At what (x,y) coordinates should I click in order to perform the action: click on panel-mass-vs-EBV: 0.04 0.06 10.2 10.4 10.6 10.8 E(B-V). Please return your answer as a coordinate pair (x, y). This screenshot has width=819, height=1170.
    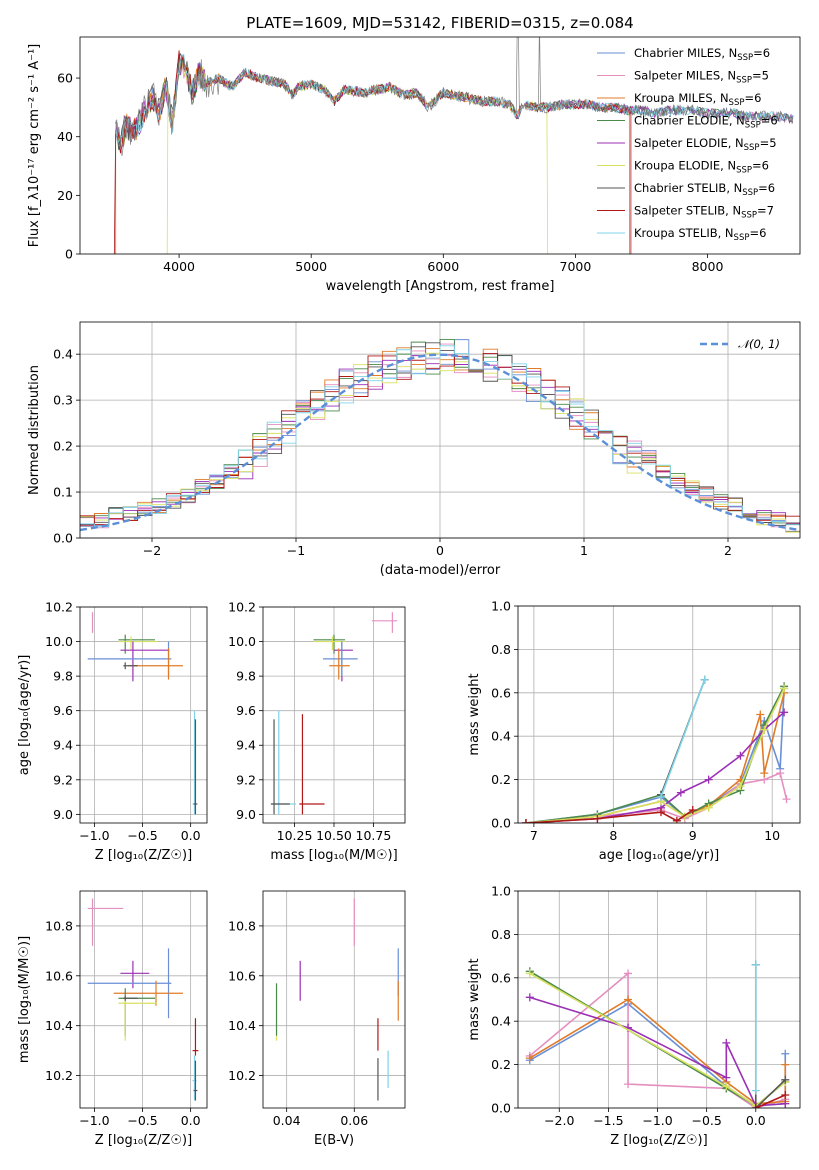
    Looking at the image, I should click on (317, 1019).